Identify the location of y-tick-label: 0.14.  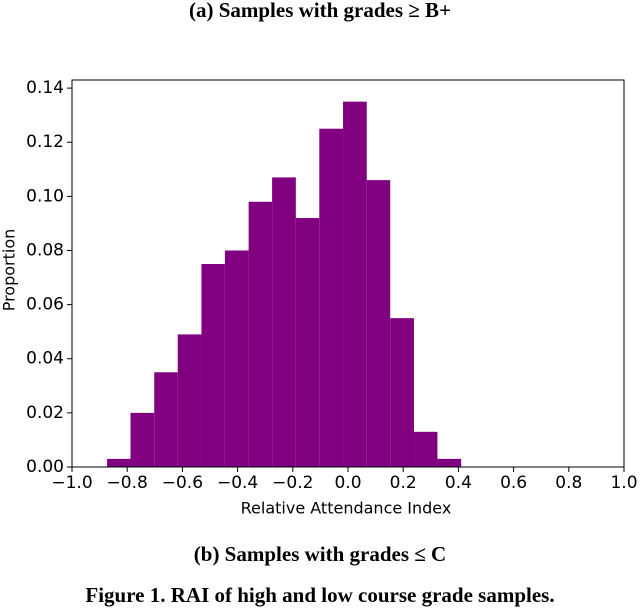
(45, 88).